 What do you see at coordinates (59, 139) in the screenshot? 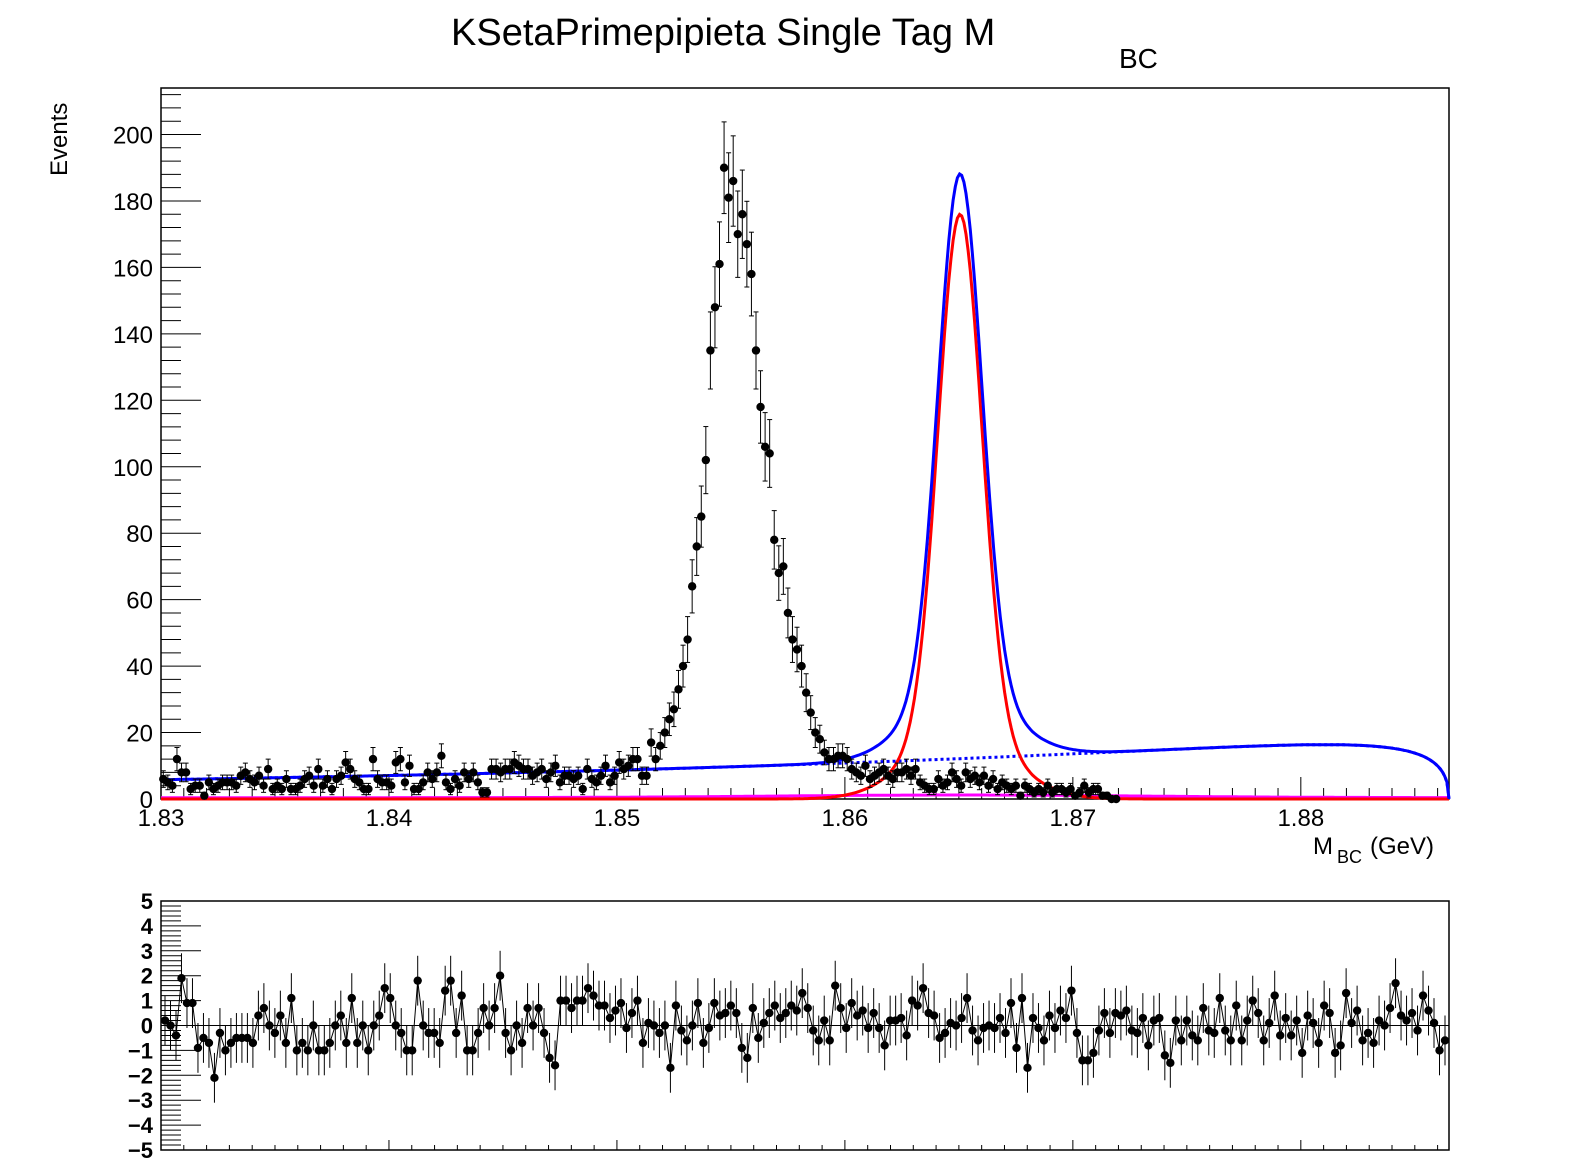
I see `y-axis-label: Events` at bounding box center [59, 139].